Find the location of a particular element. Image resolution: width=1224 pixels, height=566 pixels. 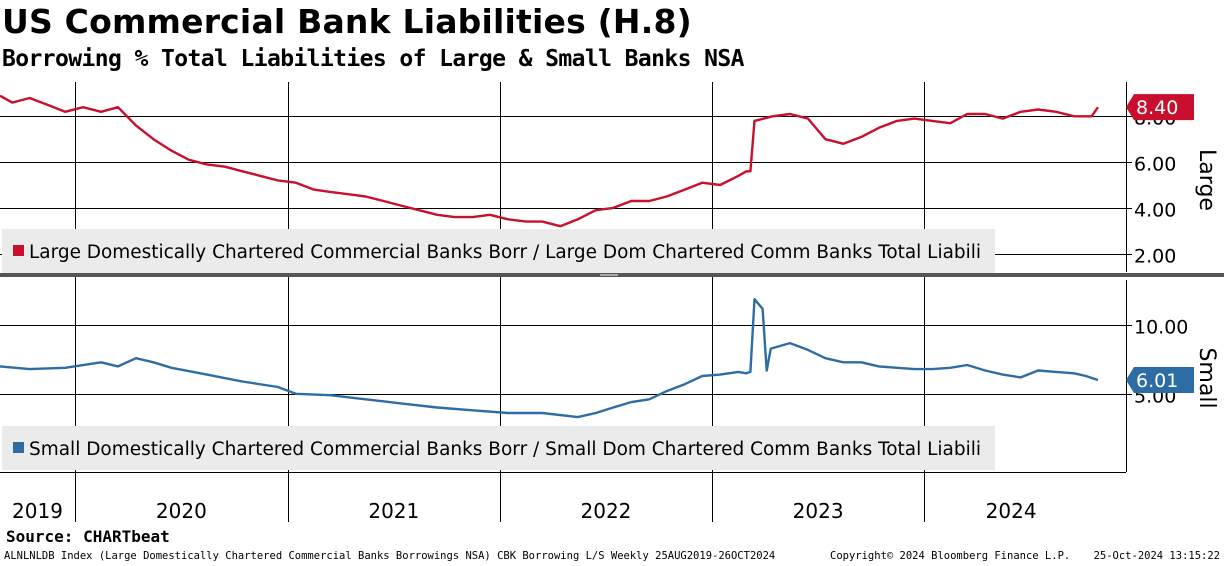

small-last-value-badge is located at coordinates (1160, 379).